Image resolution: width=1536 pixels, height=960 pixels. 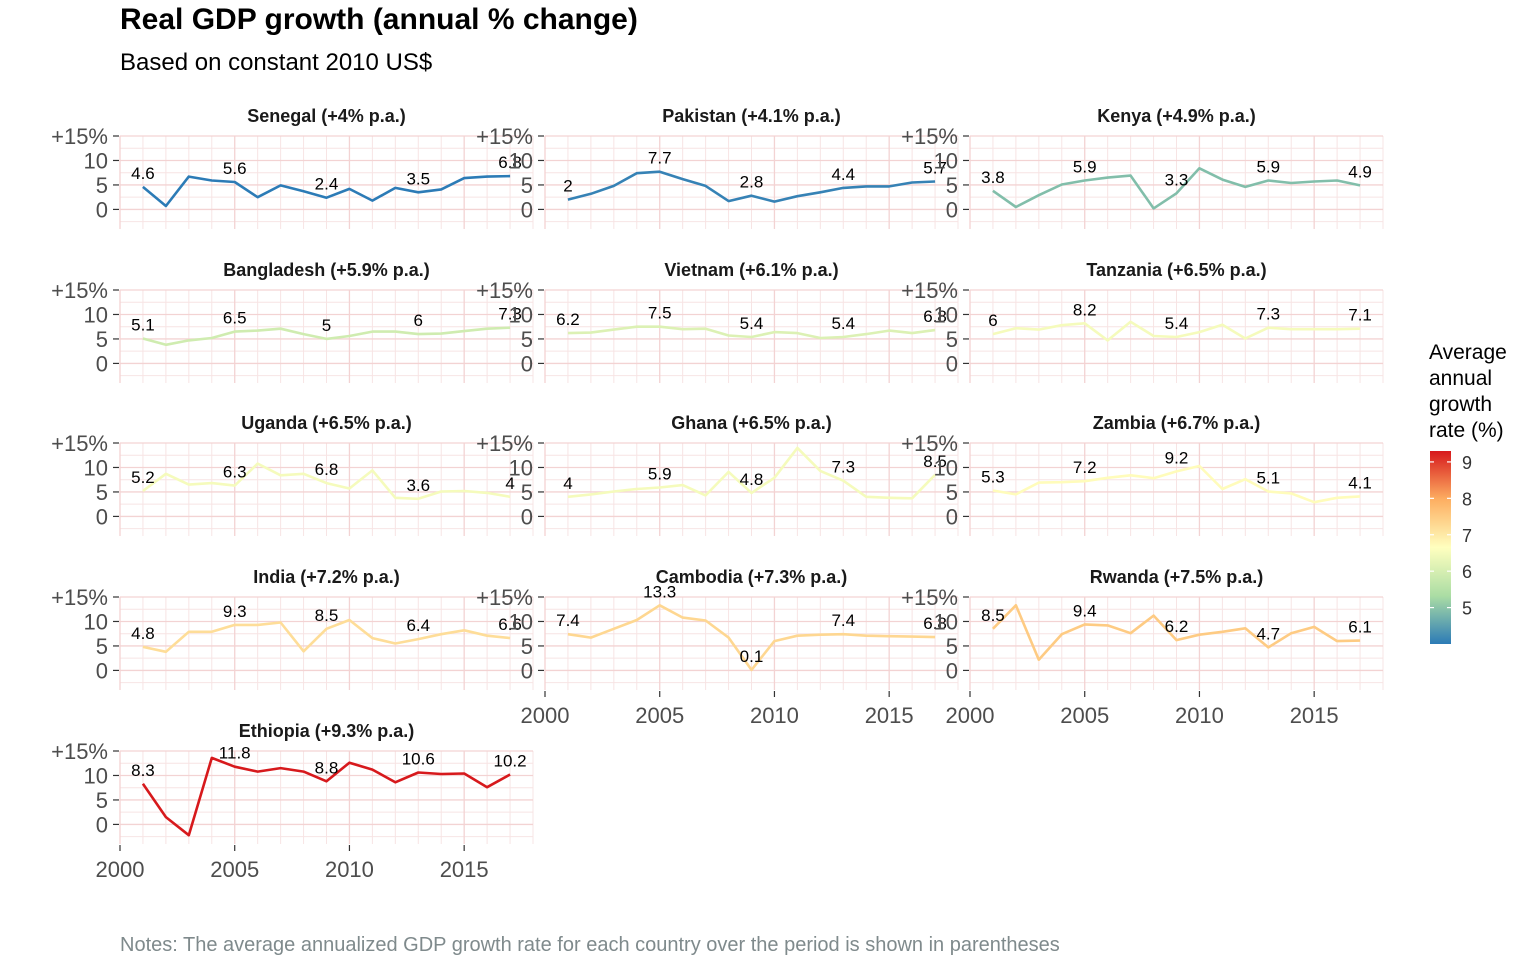 I want to click on chart-subtitle: Based on constant 2010 US$, so click(x=276, y=62).